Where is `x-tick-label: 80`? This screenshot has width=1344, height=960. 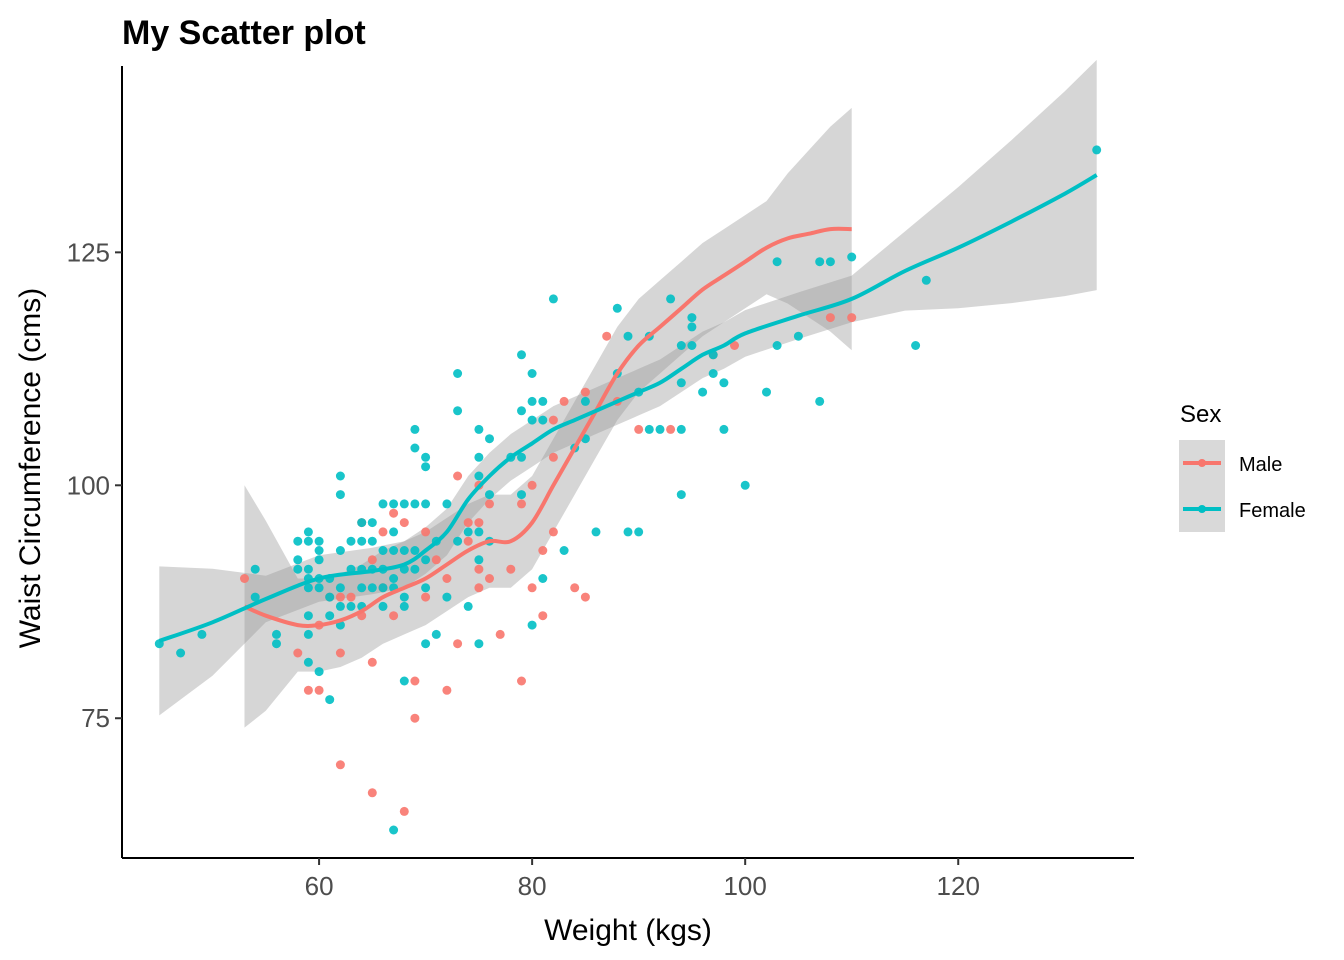 x-tick-label: 80 is located at coordinates (532, 886).